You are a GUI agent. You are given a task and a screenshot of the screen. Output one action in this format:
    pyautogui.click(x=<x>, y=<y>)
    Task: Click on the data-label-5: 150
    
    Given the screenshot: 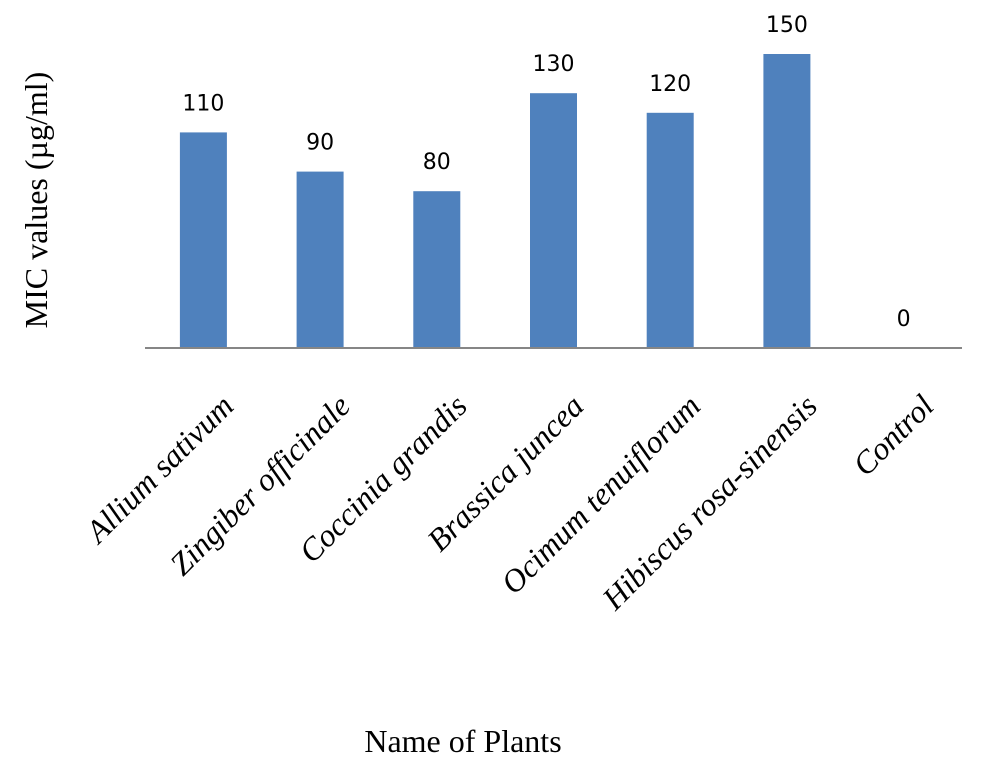 What is the action you would take?
    pyautogui.click(x=787, y=25)
    